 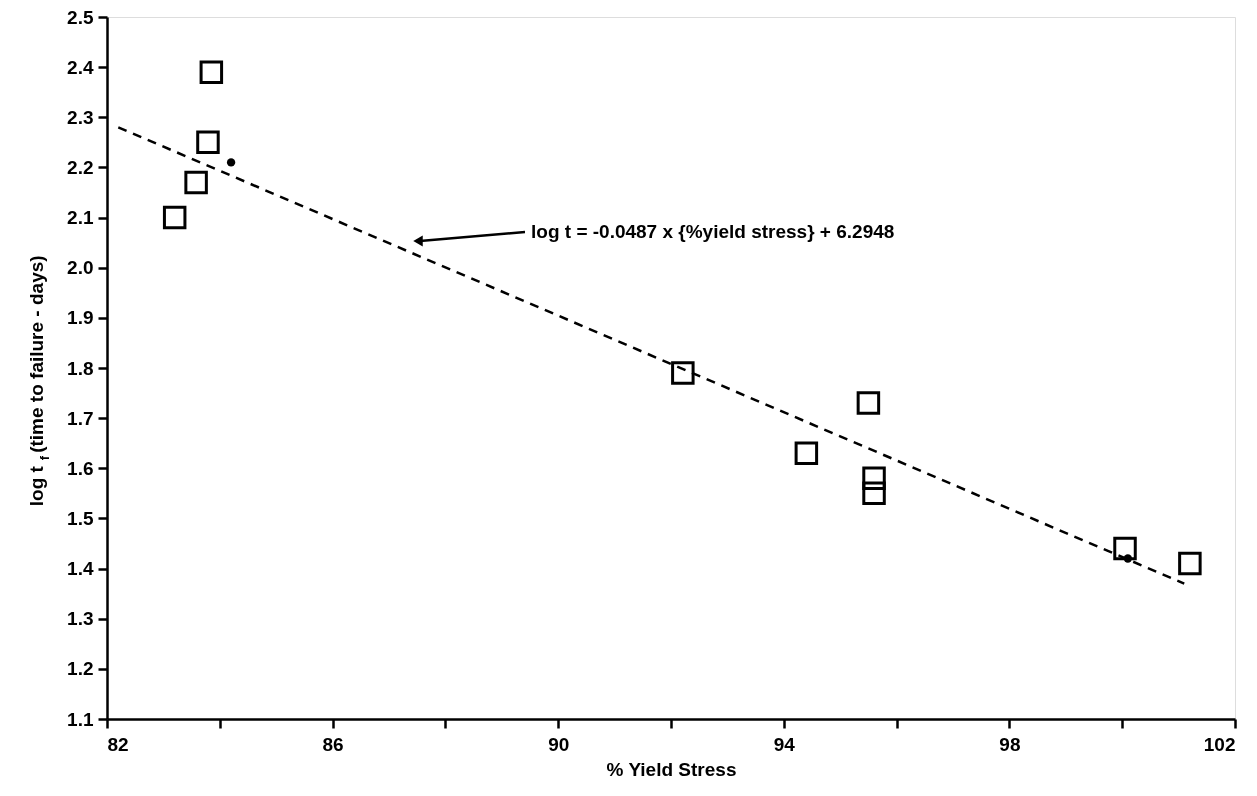 I want to click on y-tick-label: 2.2, so click(x=80, y=167).